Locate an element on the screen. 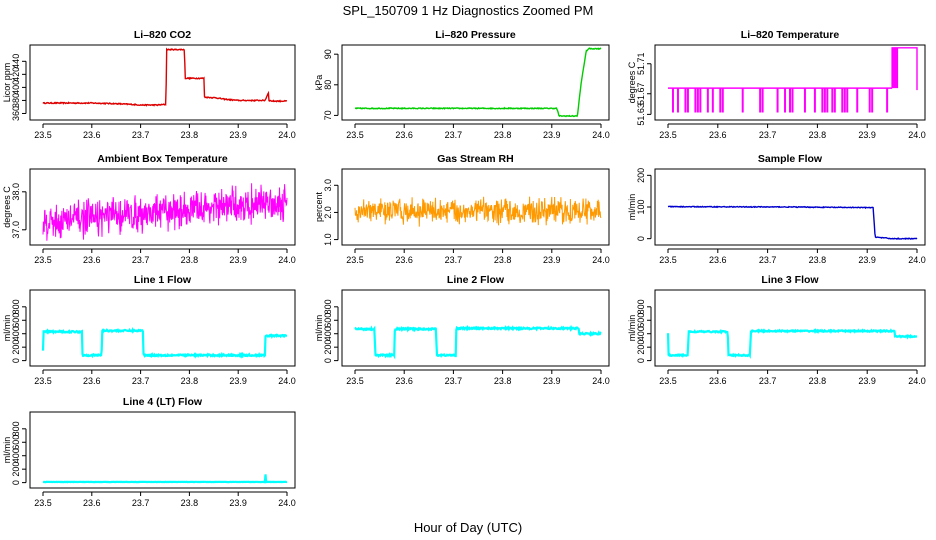 The height and width of the screenshot is (540, 936). panel-title: Line 3 Flow is located at coordinates (790, 280).